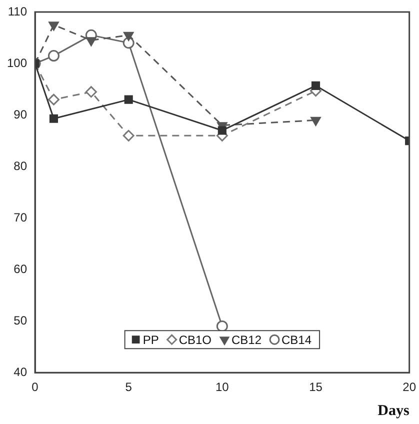 The image size is (419, 424). What do you see at coordinates (150, 339) in the screenshot?
I see `legend-label: PP` at bounding box center [150, 339].